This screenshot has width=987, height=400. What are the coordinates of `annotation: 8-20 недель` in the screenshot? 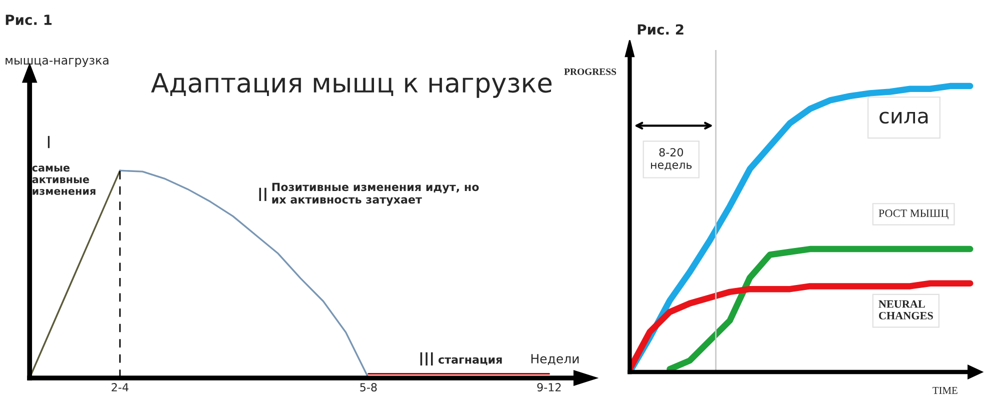 It's located at (671, 159).